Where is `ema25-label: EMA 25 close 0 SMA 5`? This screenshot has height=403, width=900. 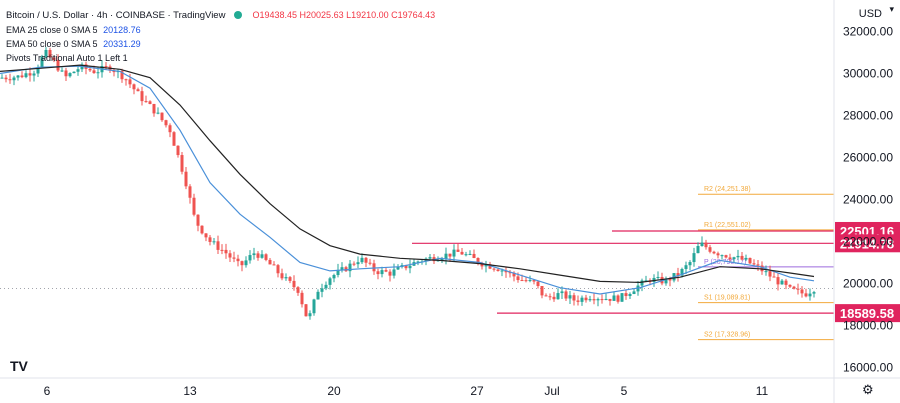
ema25-label: EMA 25 close 0 SMA 5 is located at coordinates (52, 30).